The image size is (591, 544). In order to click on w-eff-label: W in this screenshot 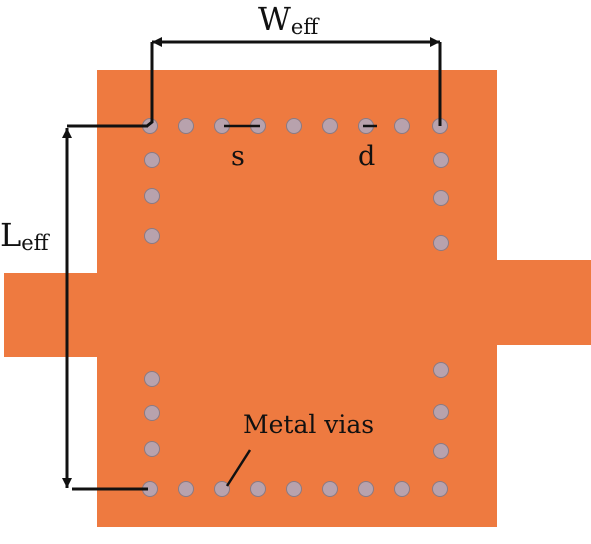, I will do `click(274, 19)`.